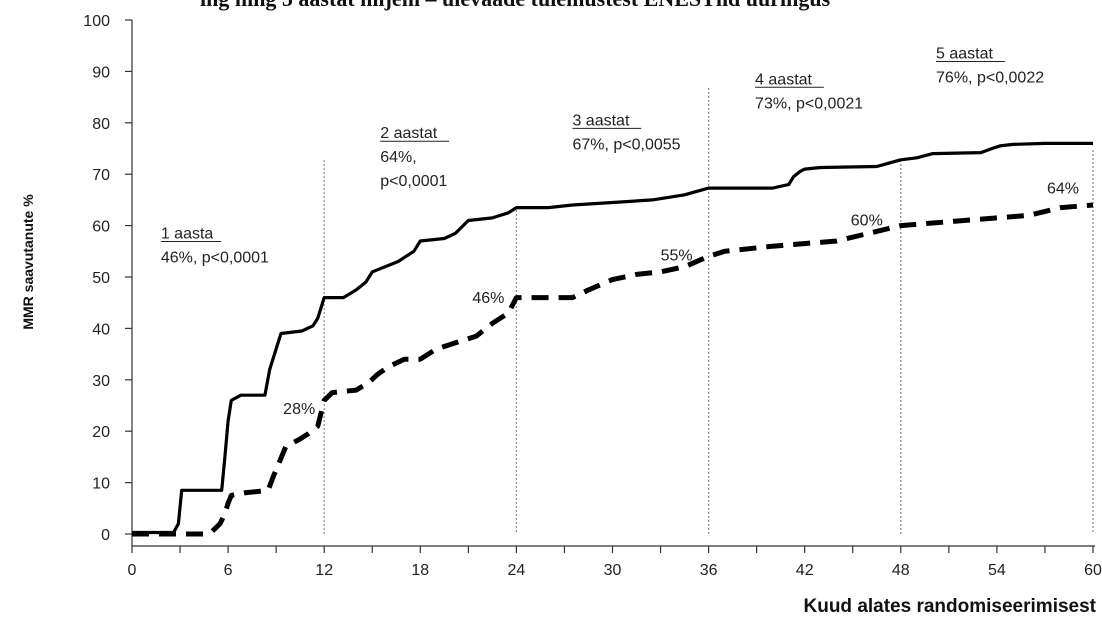 The height and width of the screenshot is (623, 1102). I want to click on x-axis-label: Kuud alates randomiseerimisest, so click(950, 606).